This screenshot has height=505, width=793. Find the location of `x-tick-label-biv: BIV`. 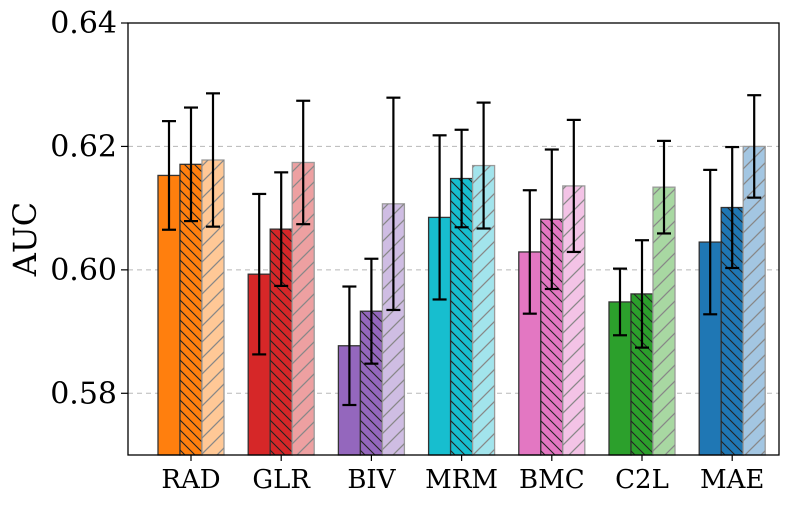

x-tick-label-biv: BIV is located at coordinates (371, 480).